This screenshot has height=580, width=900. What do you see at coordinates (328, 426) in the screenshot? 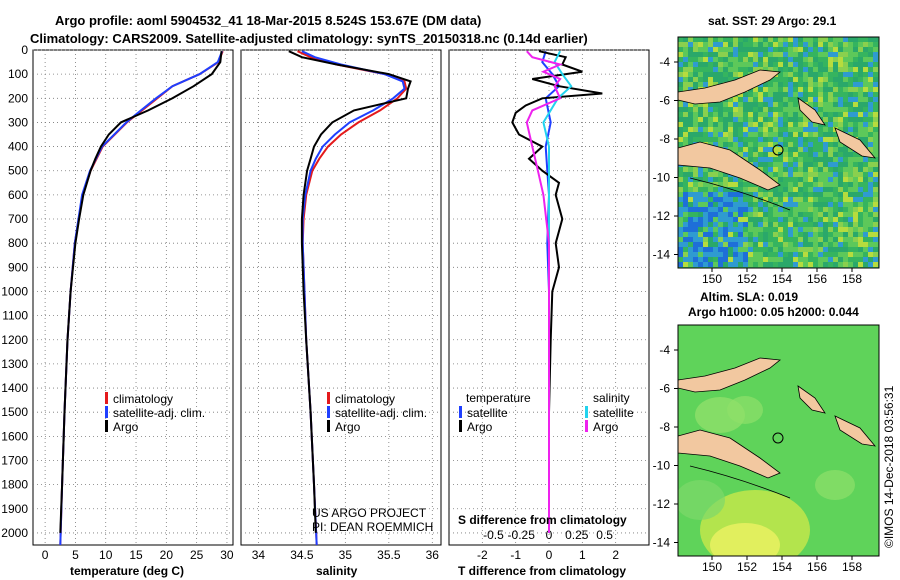
I see `legend-swatch-argo` at bounding box center [328, 426].